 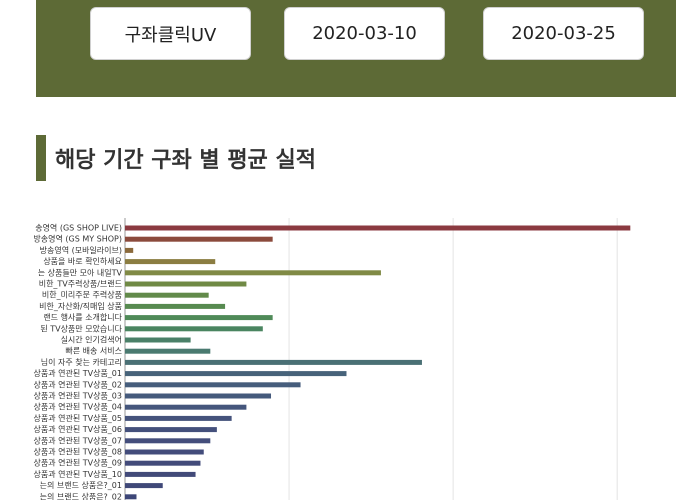 What do you see at coordinates (77, 418) in the screenshot?
I see `y-tick-label: 상품과 연관된 TV상품_05` at bounding box center [77, 418].